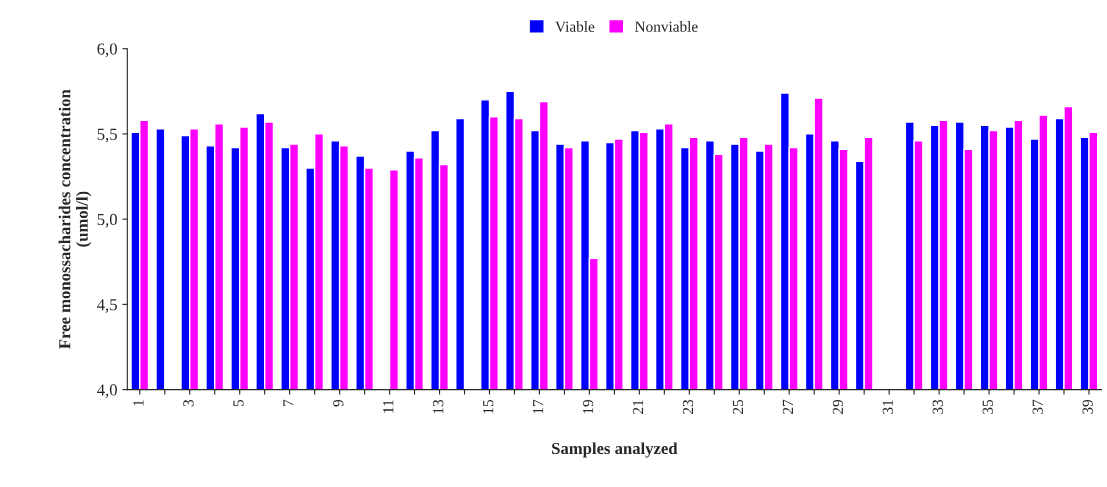 This screenshot has height=487, width=1107. What do you see at coordinates (615, 450) in the screenshot?
I see `x-axis-title: Samples analyzed` at bounding box center [615, 450].